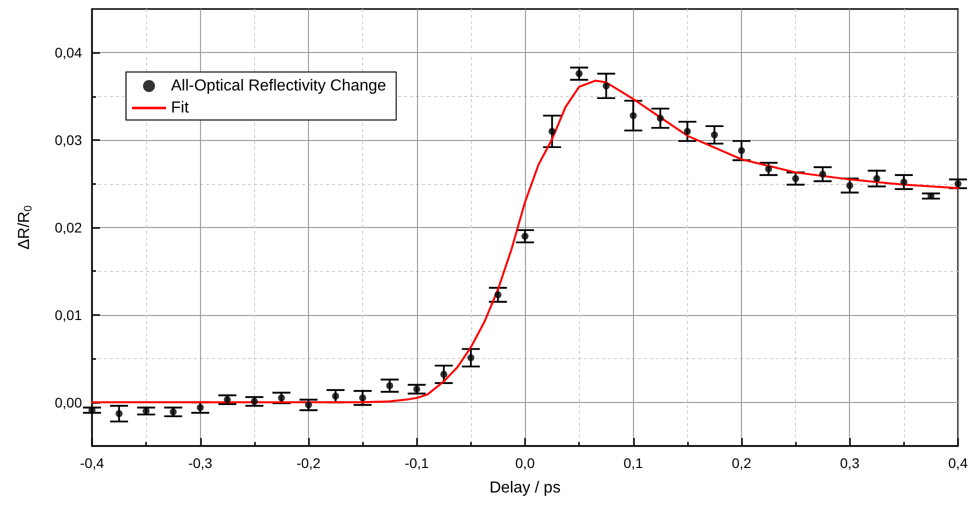 Image resolution: width=972 pixels, height=513 pixels. I want to click on y-axis-title: ΔR/R0, so click(25, 227).